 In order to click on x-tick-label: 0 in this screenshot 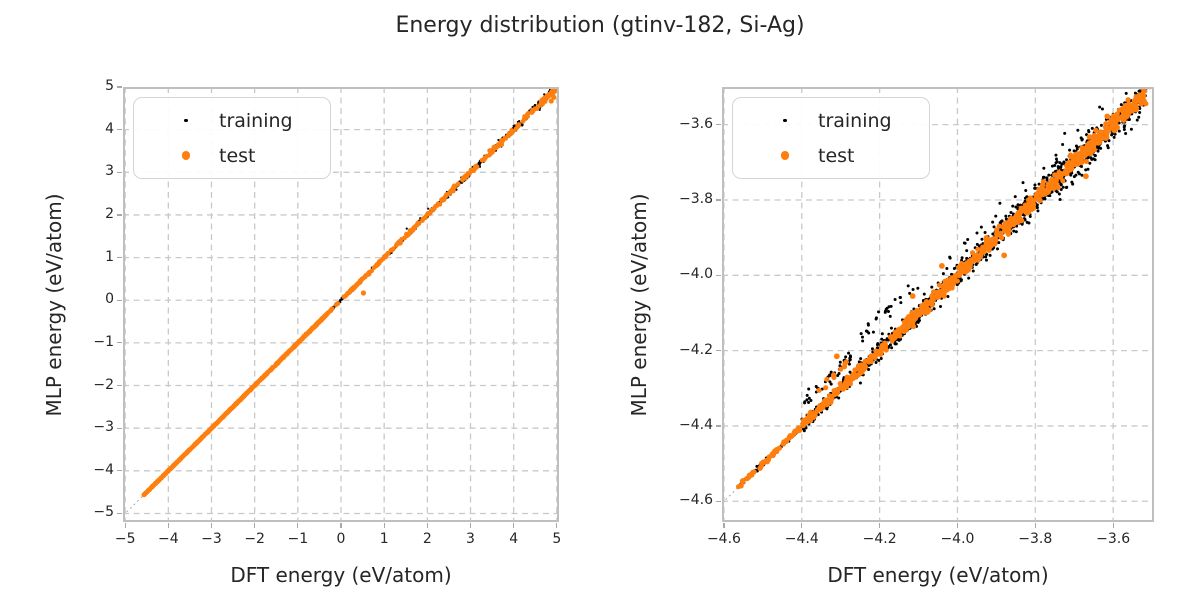, I will do `click(341, 539)`.